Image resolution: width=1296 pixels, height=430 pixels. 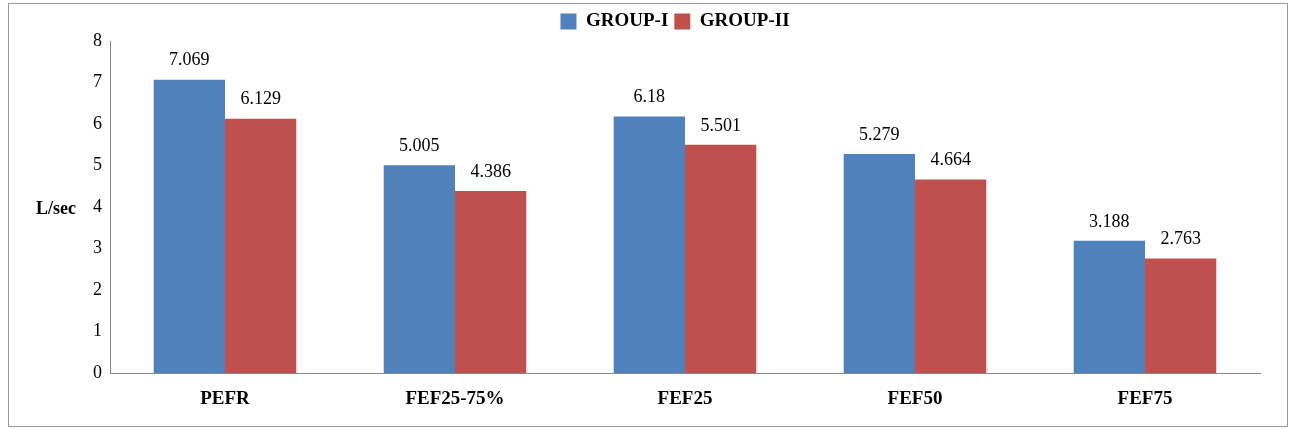 I want to click on x-tick-label: FEF50, so click(x=915, y=397).